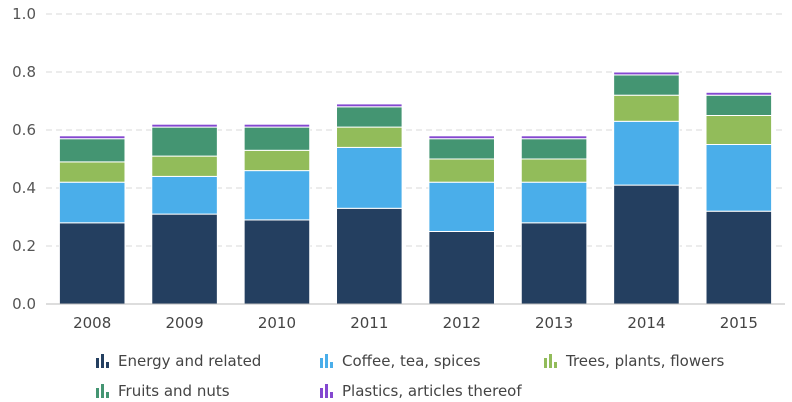  Describe the element at coordinates (24, 72) in the screenshot. I see `y-tick-label: 0.8` at that location.